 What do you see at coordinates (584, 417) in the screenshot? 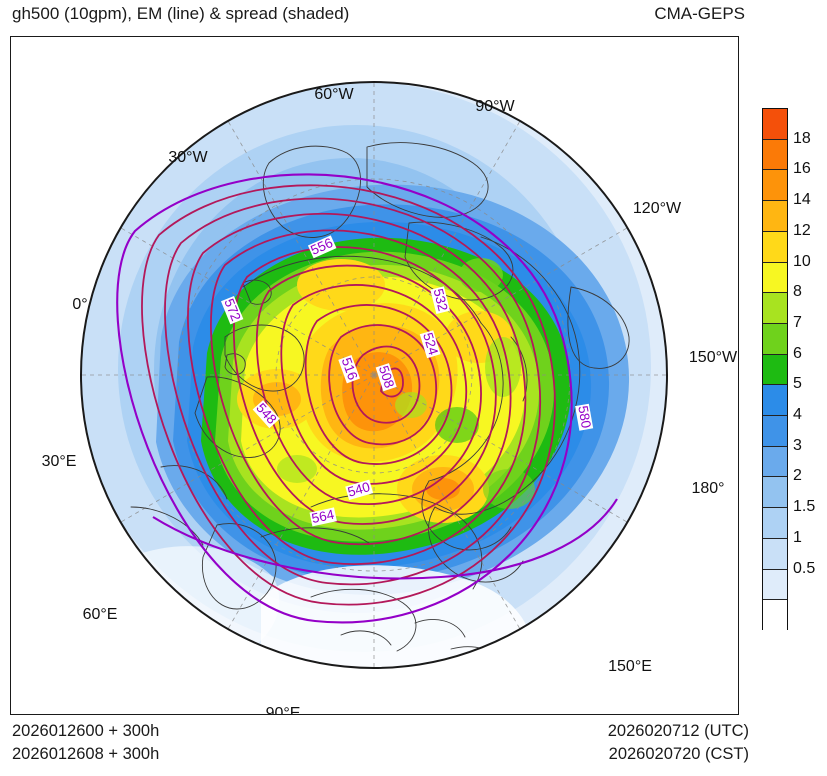
I see `contour-label-580: 580` at bounding box center [584, 417].